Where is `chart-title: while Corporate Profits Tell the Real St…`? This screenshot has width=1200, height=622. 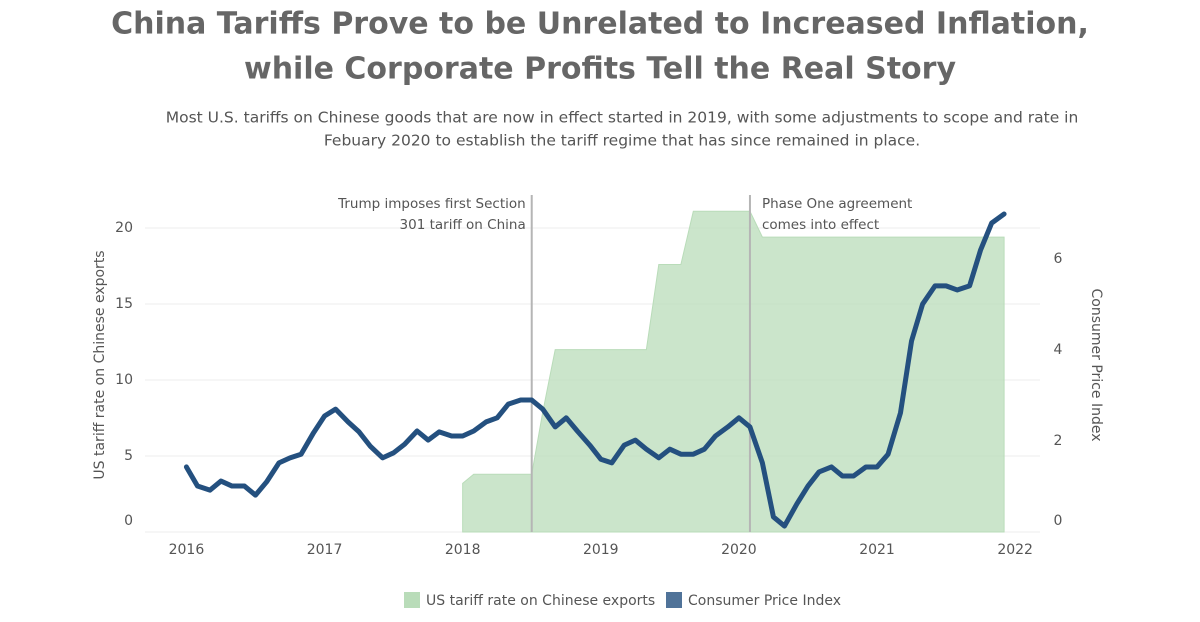
chart-title: while Corporate Profits Tell the Real St… is located at coordinates (600, 69).